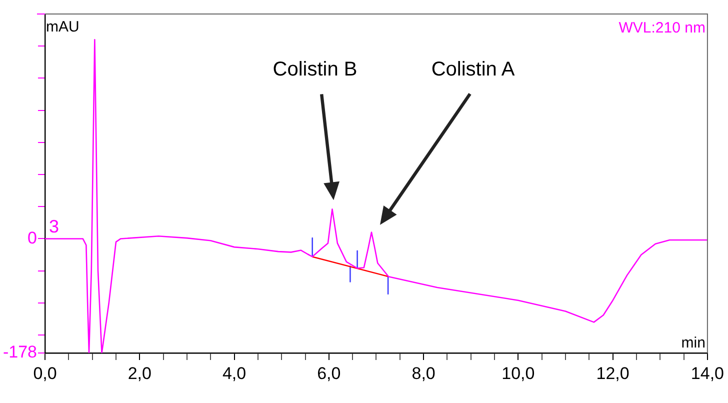 Image resolution: width=728 pixels, height=403 pixels. Describe the element at coordinates (315, 69) in the screenshot. I see `annotation: Colistin B` at that location.